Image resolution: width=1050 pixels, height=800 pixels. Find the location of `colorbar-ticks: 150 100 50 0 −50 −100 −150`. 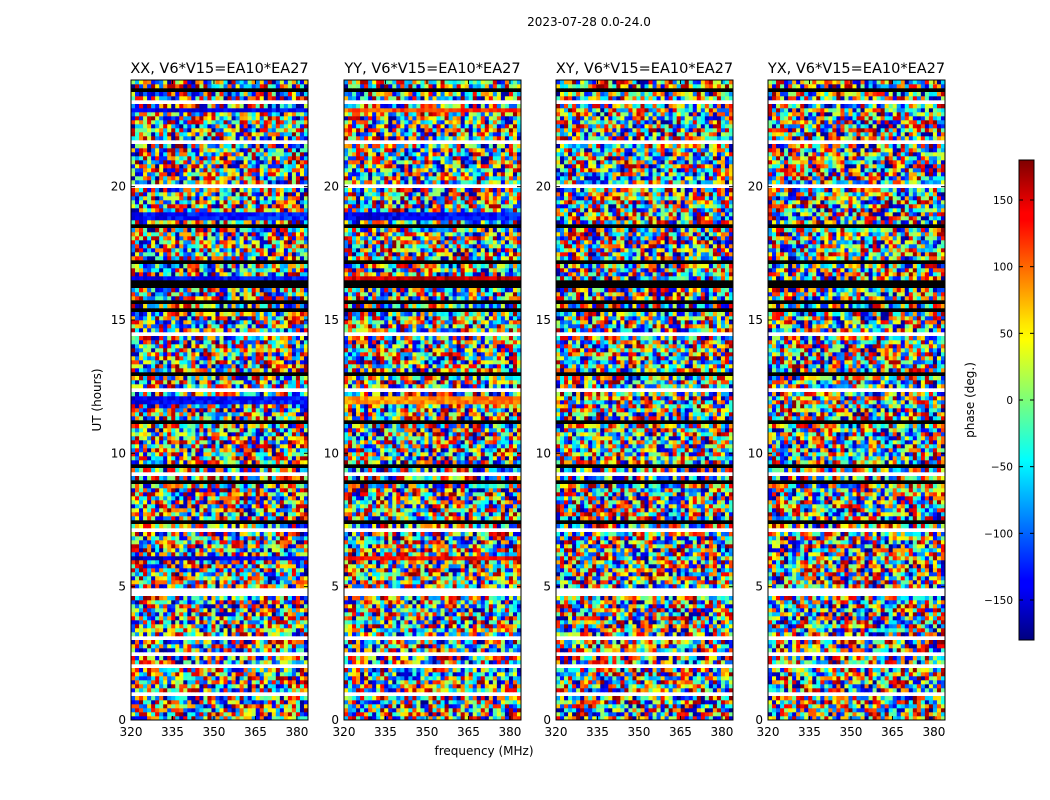

colorbar-ticks: 150 100 50 0 −50 −100 −150 is located at coordinates (1009, 401).